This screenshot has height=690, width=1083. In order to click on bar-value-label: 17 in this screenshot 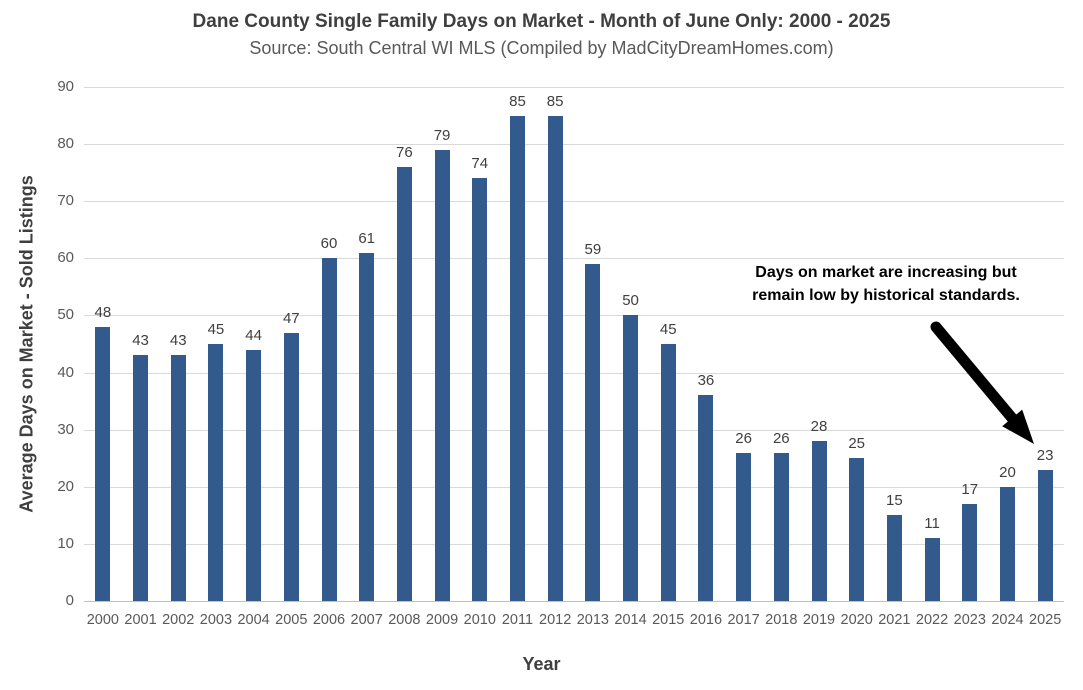, I will do `click(970, 489)`.